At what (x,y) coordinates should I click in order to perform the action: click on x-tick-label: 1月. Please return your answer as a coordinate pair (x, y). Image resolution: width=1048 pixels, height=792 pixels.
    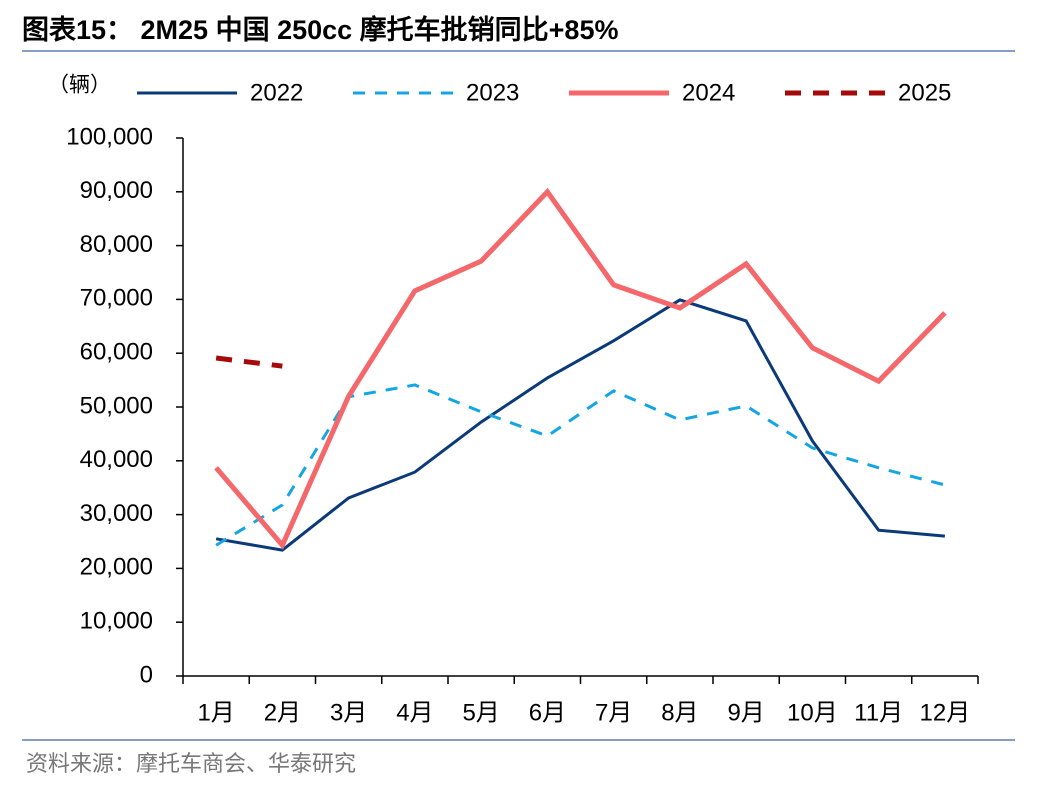
    Looking at the image, I should click on (215, 712).